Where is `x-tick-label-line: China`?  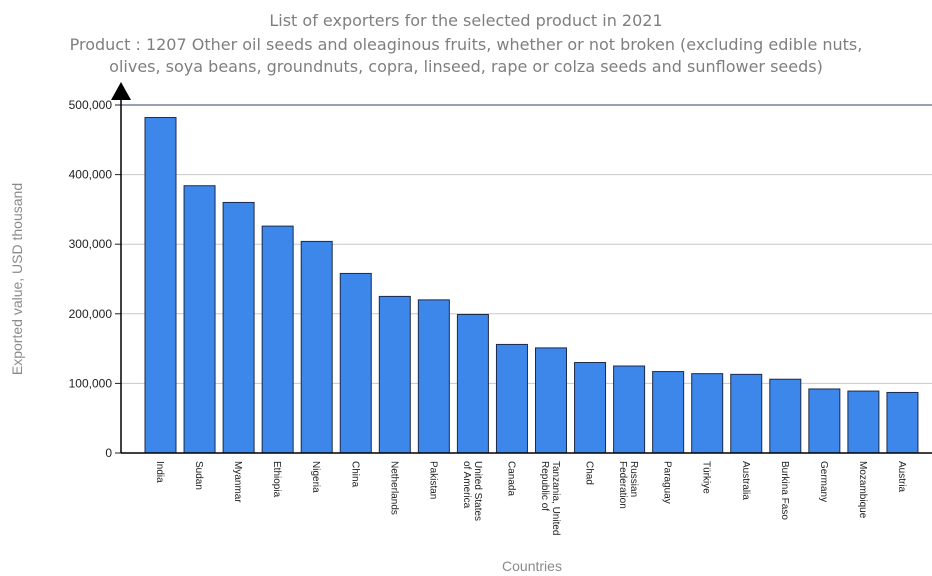
x-tick-label-line: China is located at coordinates (354, 474).